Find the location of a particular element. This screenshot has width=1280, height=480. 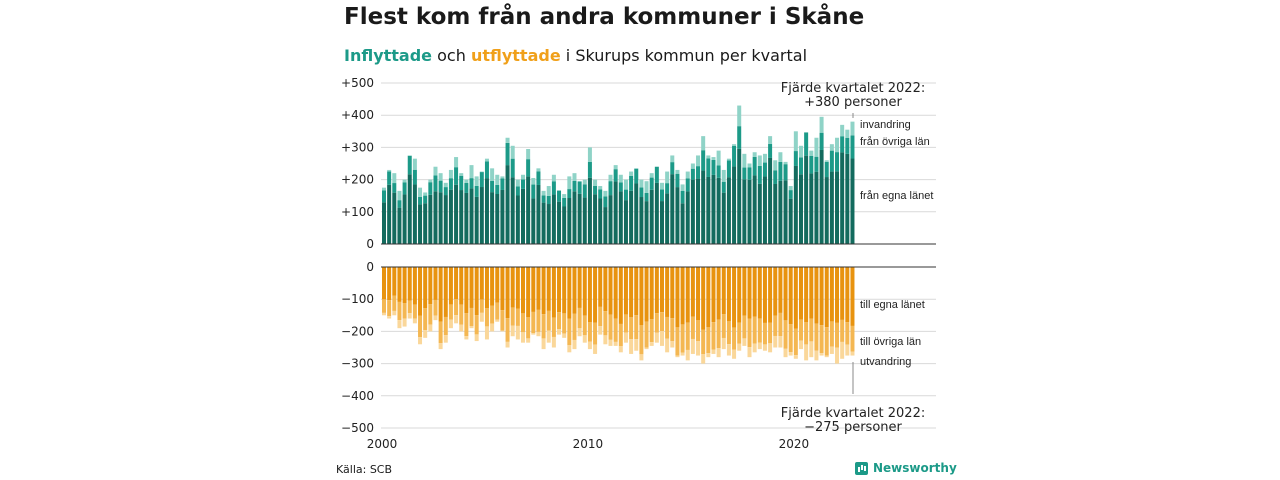

label-till-ovriga-lan: till övriga län is located at coordinates (890, 342).